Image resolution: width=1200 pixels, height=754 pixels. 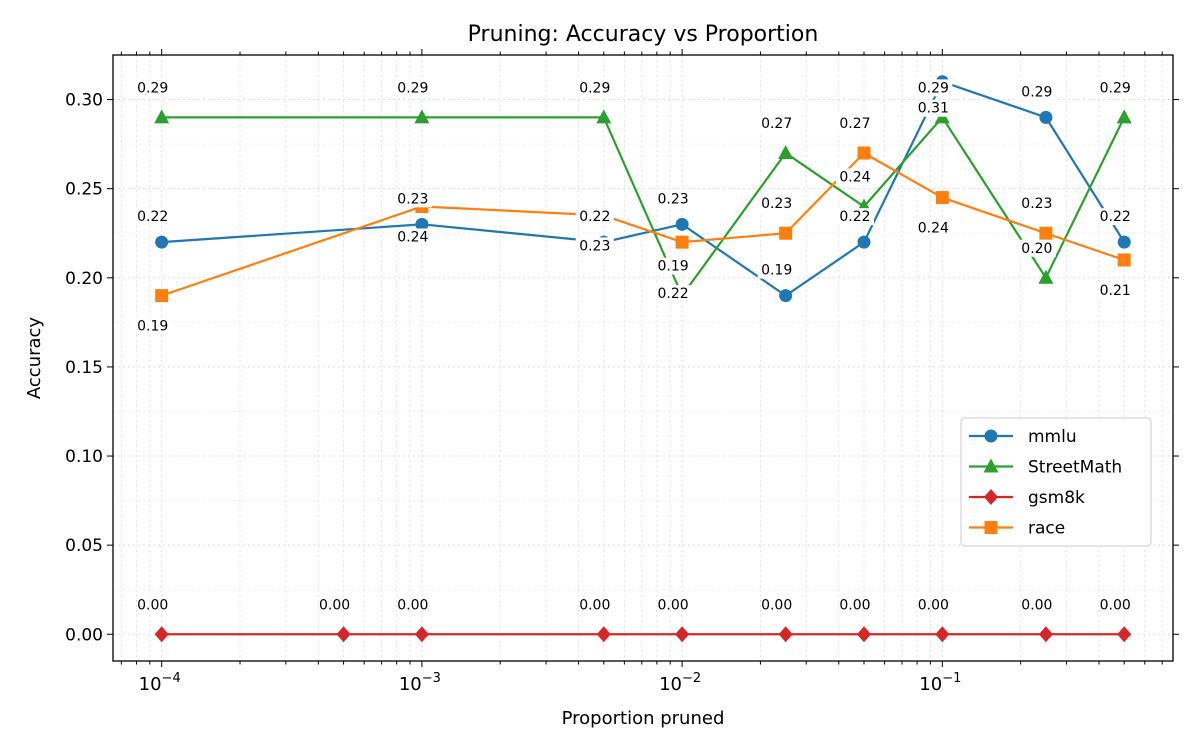 What do you see at coordinates (84, 457) in the screenshot?
I see `y-tick-label: 0.10` at bounding box center [84, 457].